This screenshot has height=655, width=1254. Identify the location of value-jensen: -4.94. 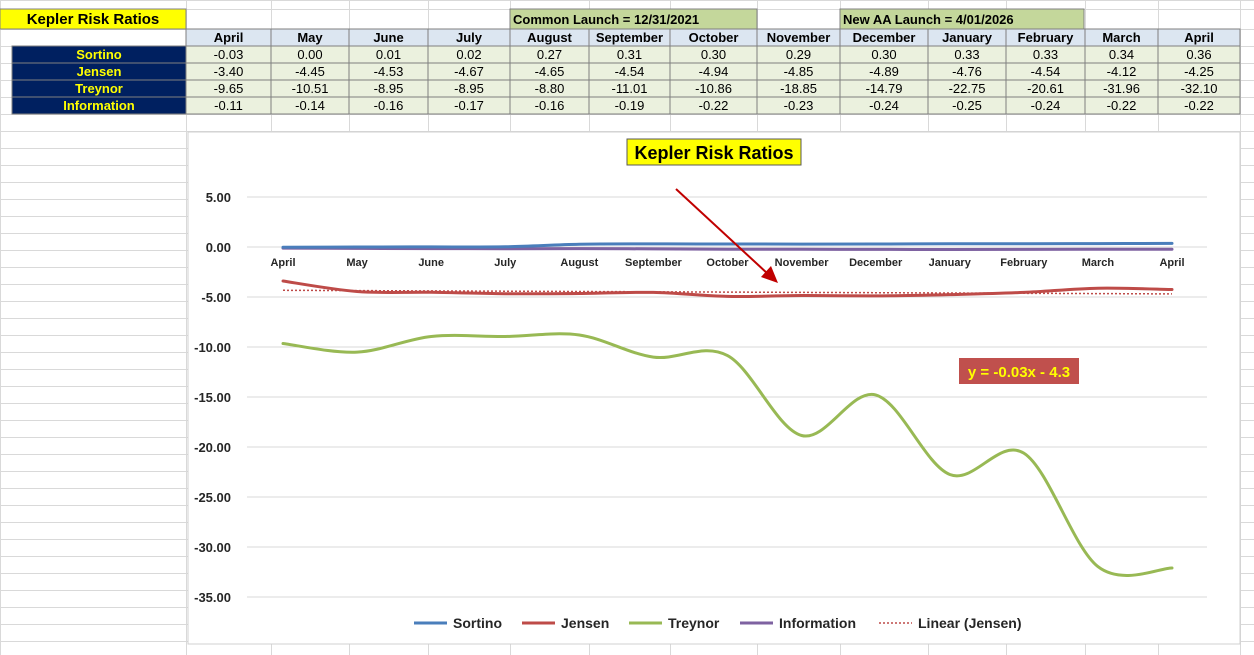
(714, 71).